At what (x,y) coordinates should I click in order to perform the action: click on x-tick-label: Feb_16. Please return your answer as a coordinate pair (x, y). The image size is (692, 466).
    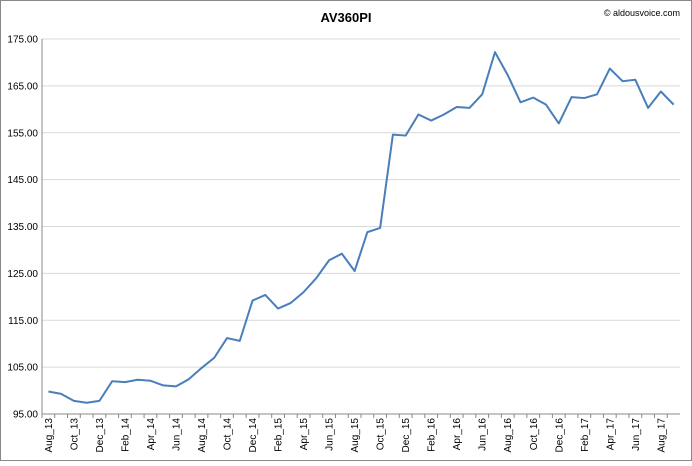
    Looking at the image, I should click on (432, 435).